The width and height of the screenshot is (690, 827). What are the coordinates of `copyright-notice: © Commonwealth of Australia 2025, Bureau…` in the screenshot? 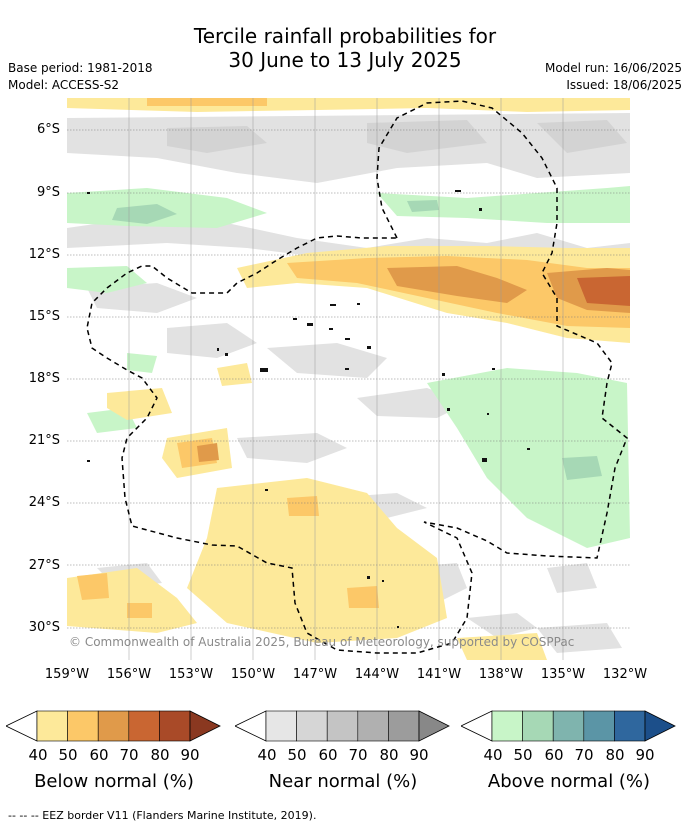 It's located at (321, 642).